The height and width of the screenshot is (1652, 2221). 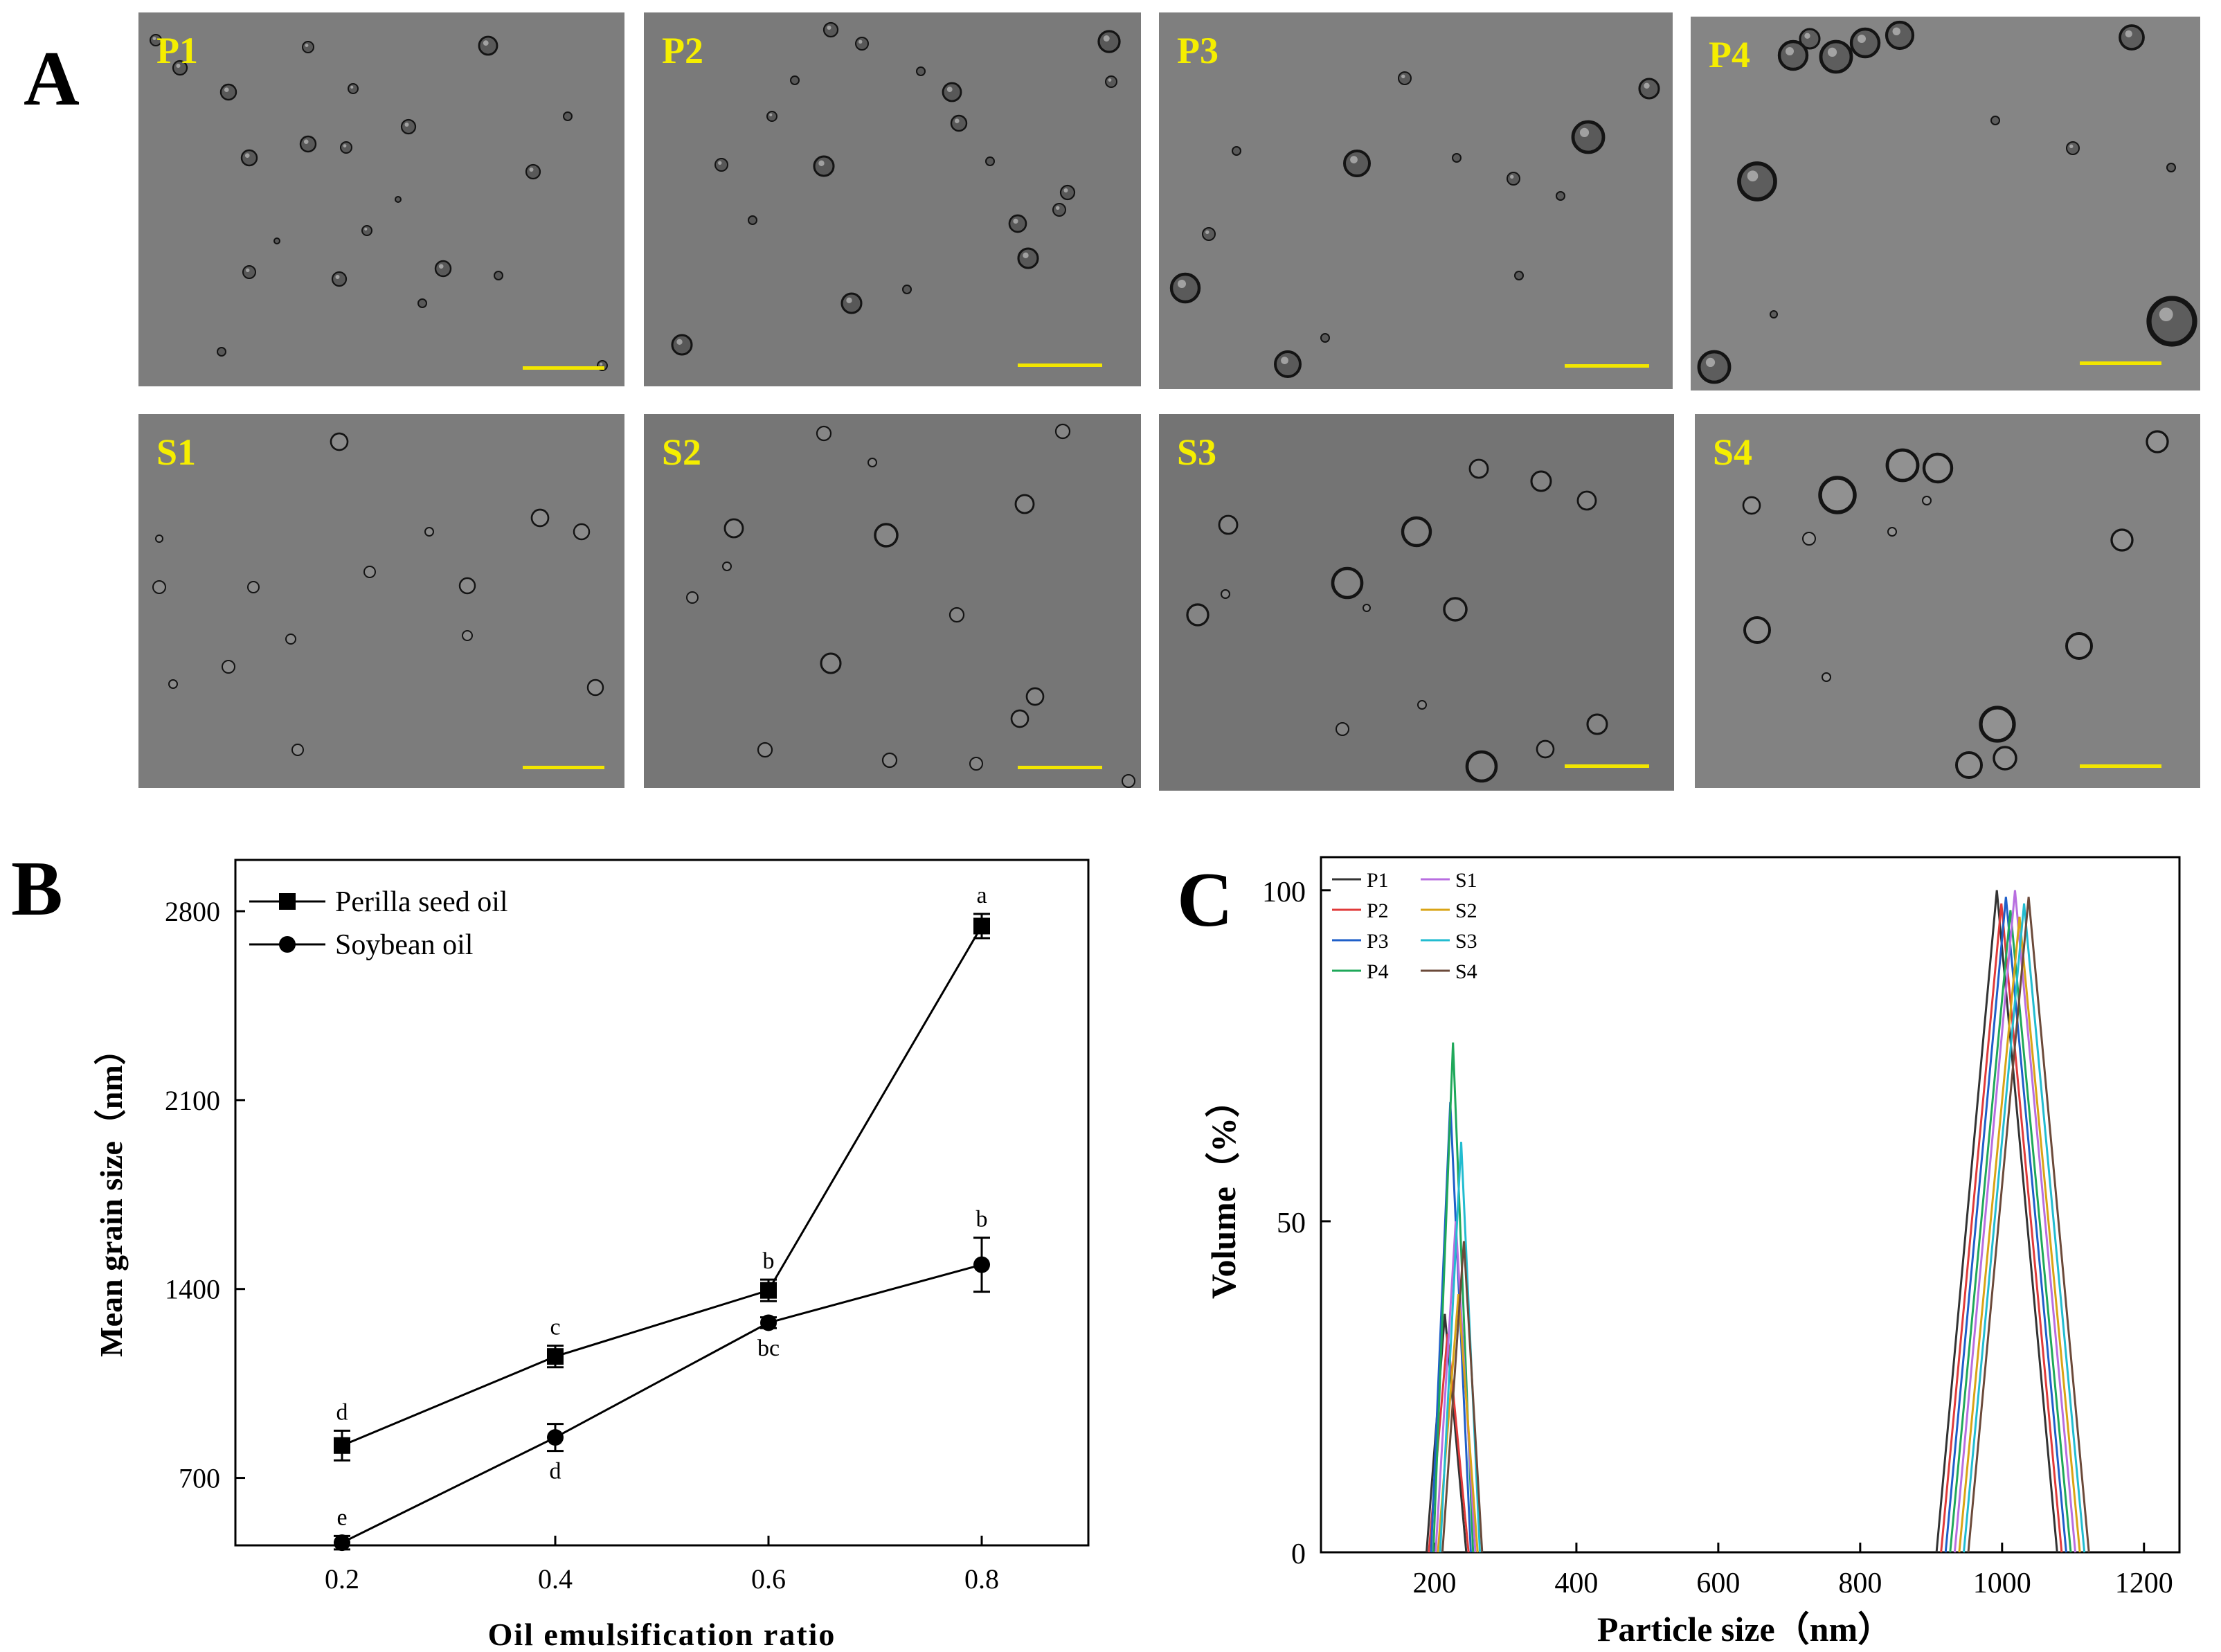 I want to click on y-axis-label: Volume（%）, so click(x=1223, y=1191).